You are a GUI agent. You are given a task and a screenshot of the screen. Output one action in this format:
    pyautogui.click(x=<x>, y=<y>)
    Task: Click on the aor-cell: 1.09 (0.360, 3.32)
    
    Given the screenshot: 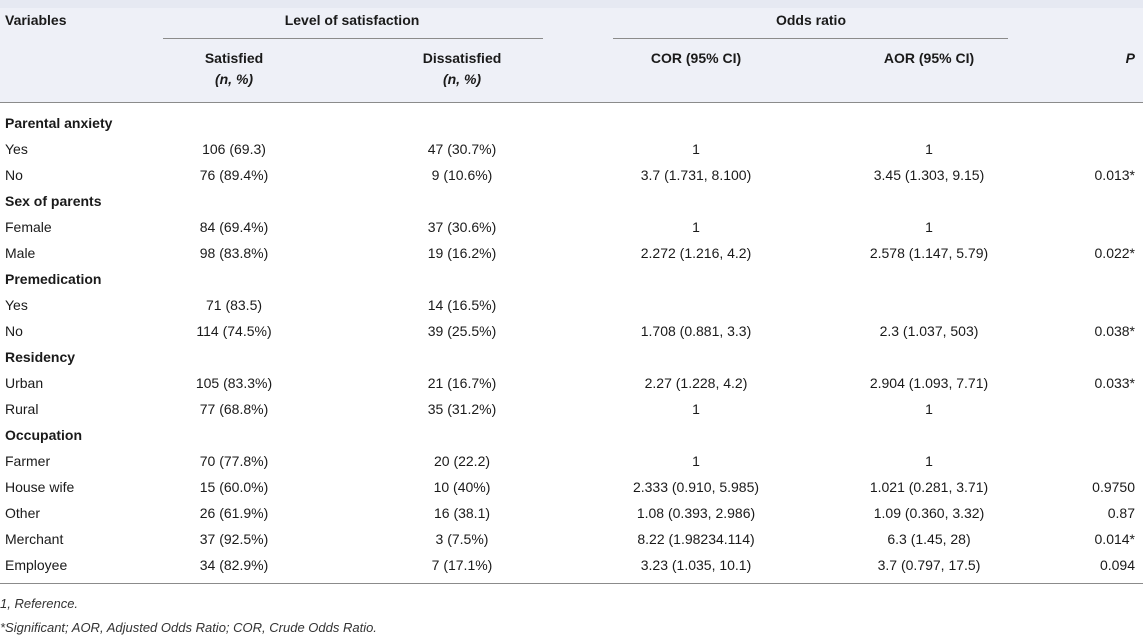 What is the action you would take?
    pyautogui.click(x=929, y=513)
    